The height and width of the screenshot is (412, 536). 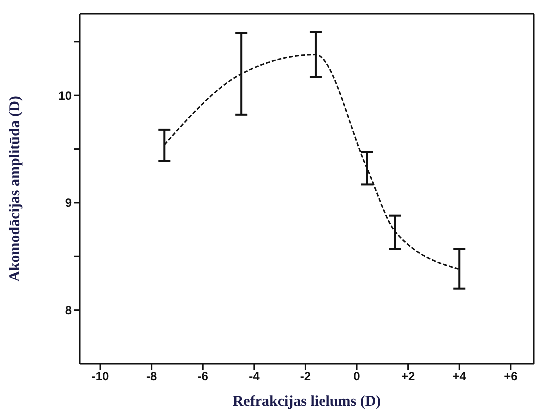 What do you see at coordinates (68, 203) in the screenshot?
I see `y-tick-label: 9` at bounding box center [68, 203].